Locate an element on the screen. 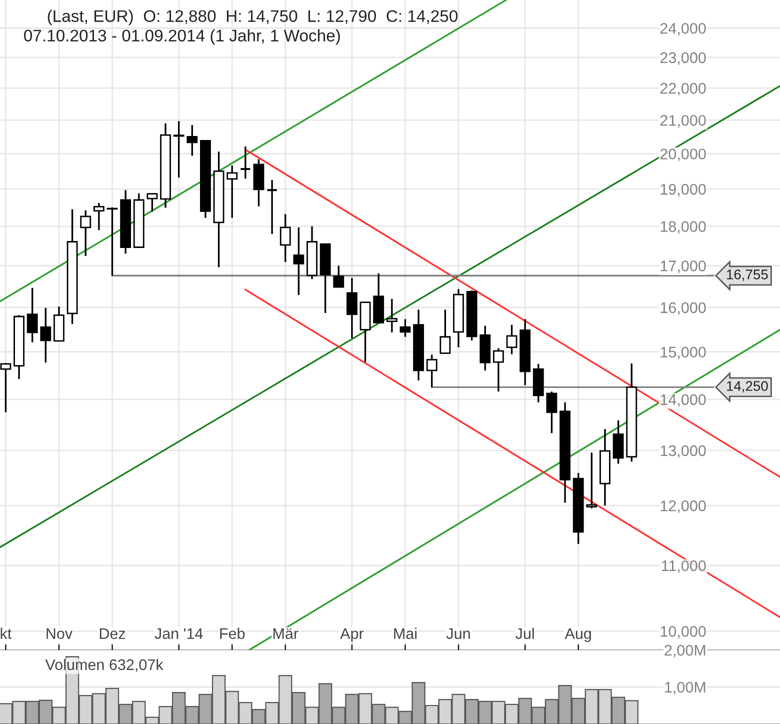 Image resolution: width=780 pixels, height=724 pixels. x-tick-label: Dez is located at coordinates (113, 633).